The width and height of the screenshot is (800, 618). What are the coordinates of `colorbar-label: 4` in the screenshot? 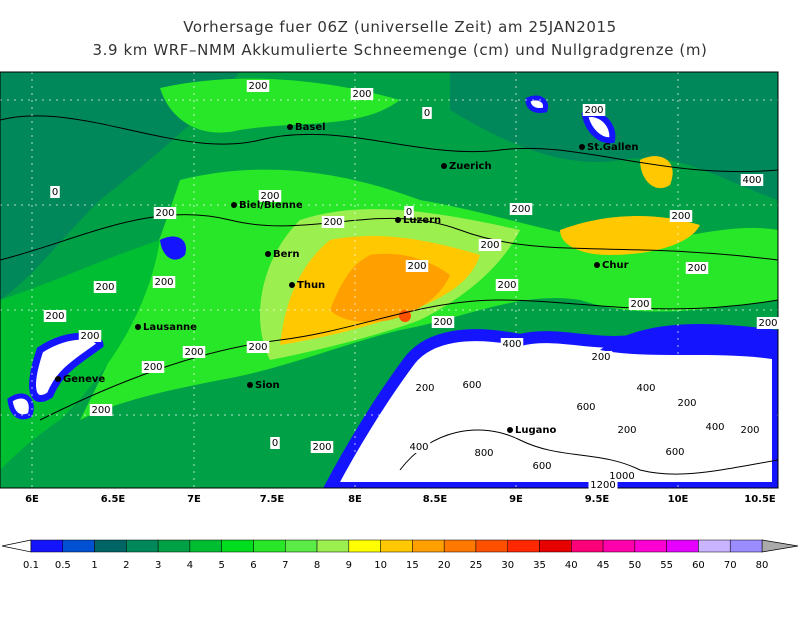 It's located at (190, 565).